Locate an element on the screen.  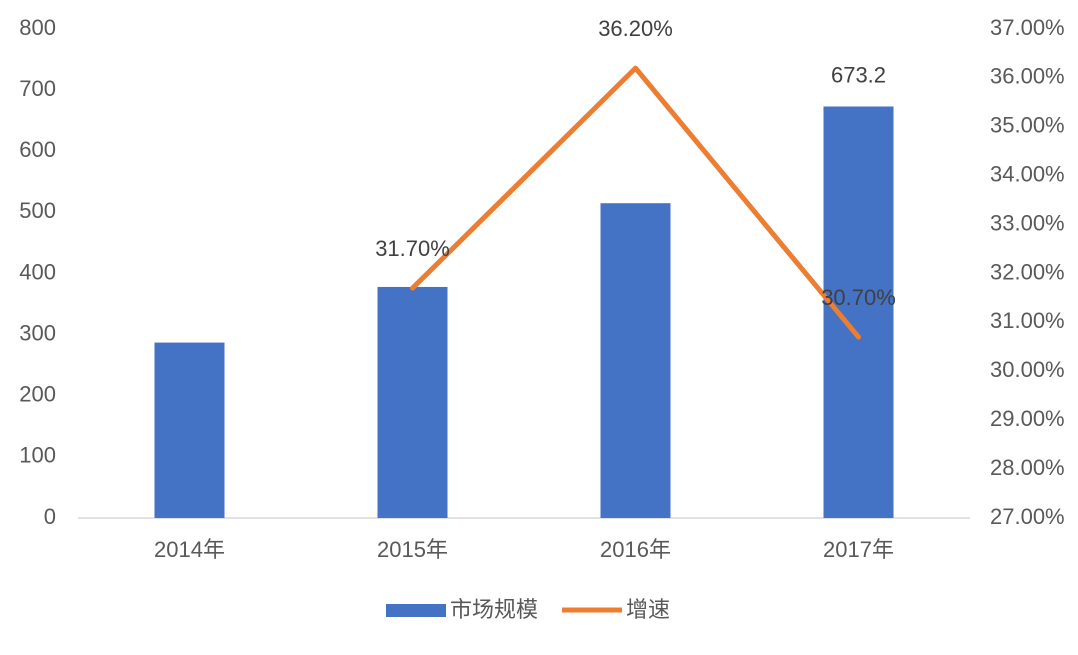
y2-tick-label: 28.00% is located at coordinates (1027, 467).